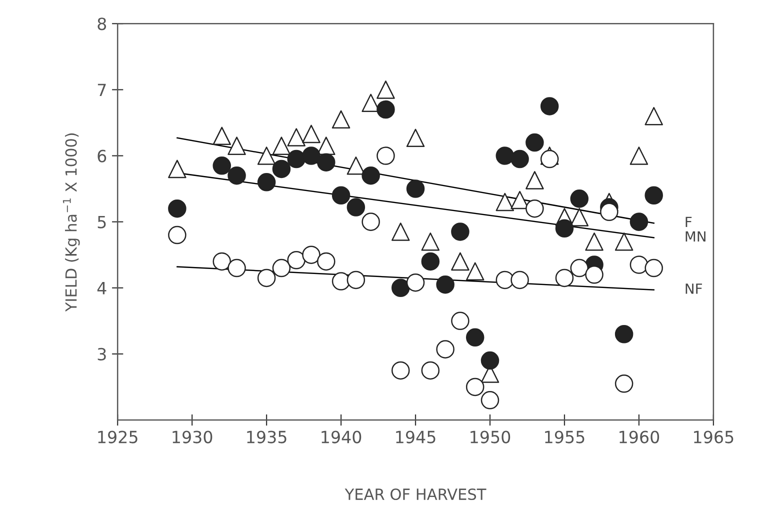 The height and width of the screenshot is (525, 784). What do you see at coordinates (342, 437) in the screenshot?
I see `x-tick-label: 1940` at bounding box center [342, 437].